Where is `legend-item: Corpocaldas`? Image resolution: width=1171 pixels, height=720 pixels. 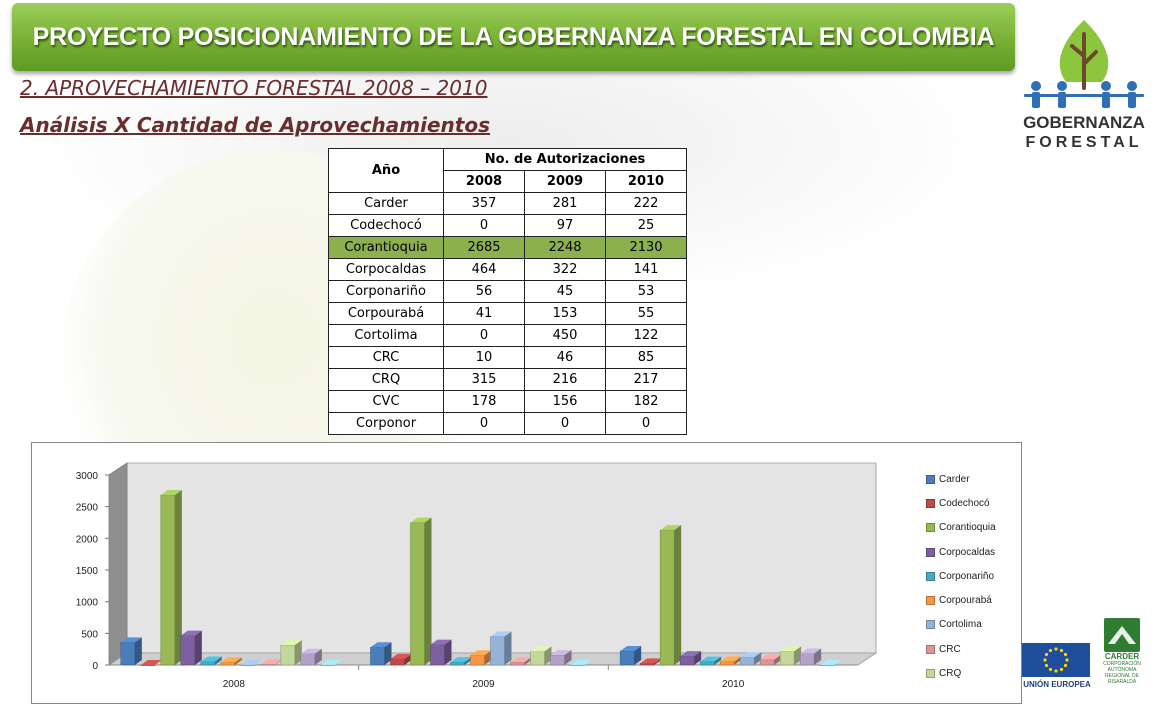
legend-item: Corpocaldas is located at coordinates (961, 552).